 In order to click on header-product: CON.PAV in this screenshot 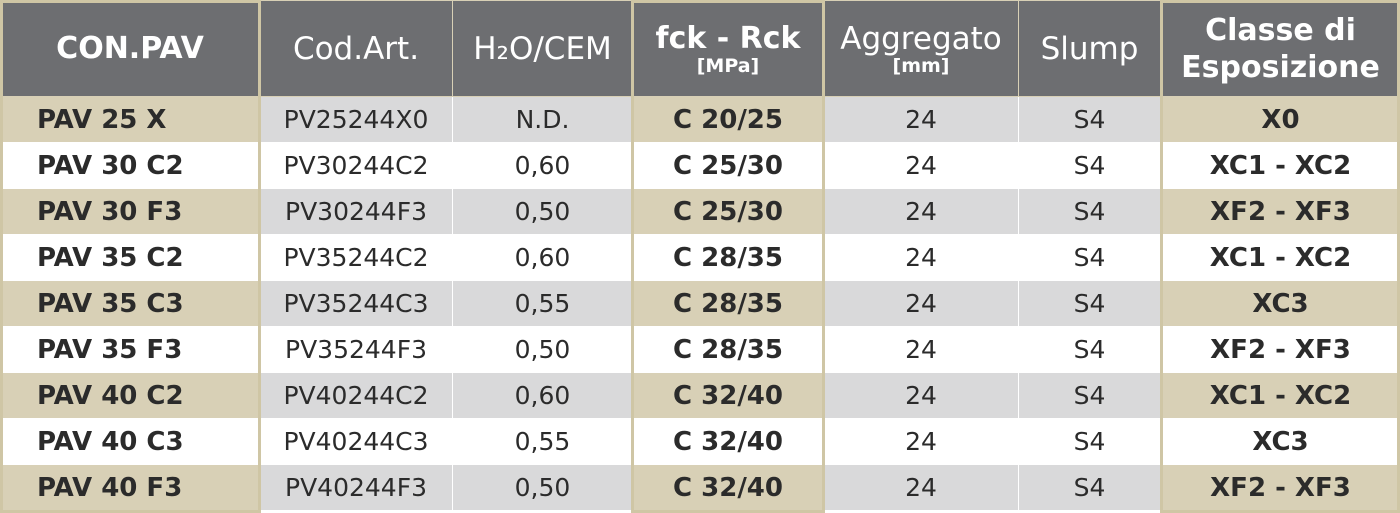, I will do `click(130, 48)`.